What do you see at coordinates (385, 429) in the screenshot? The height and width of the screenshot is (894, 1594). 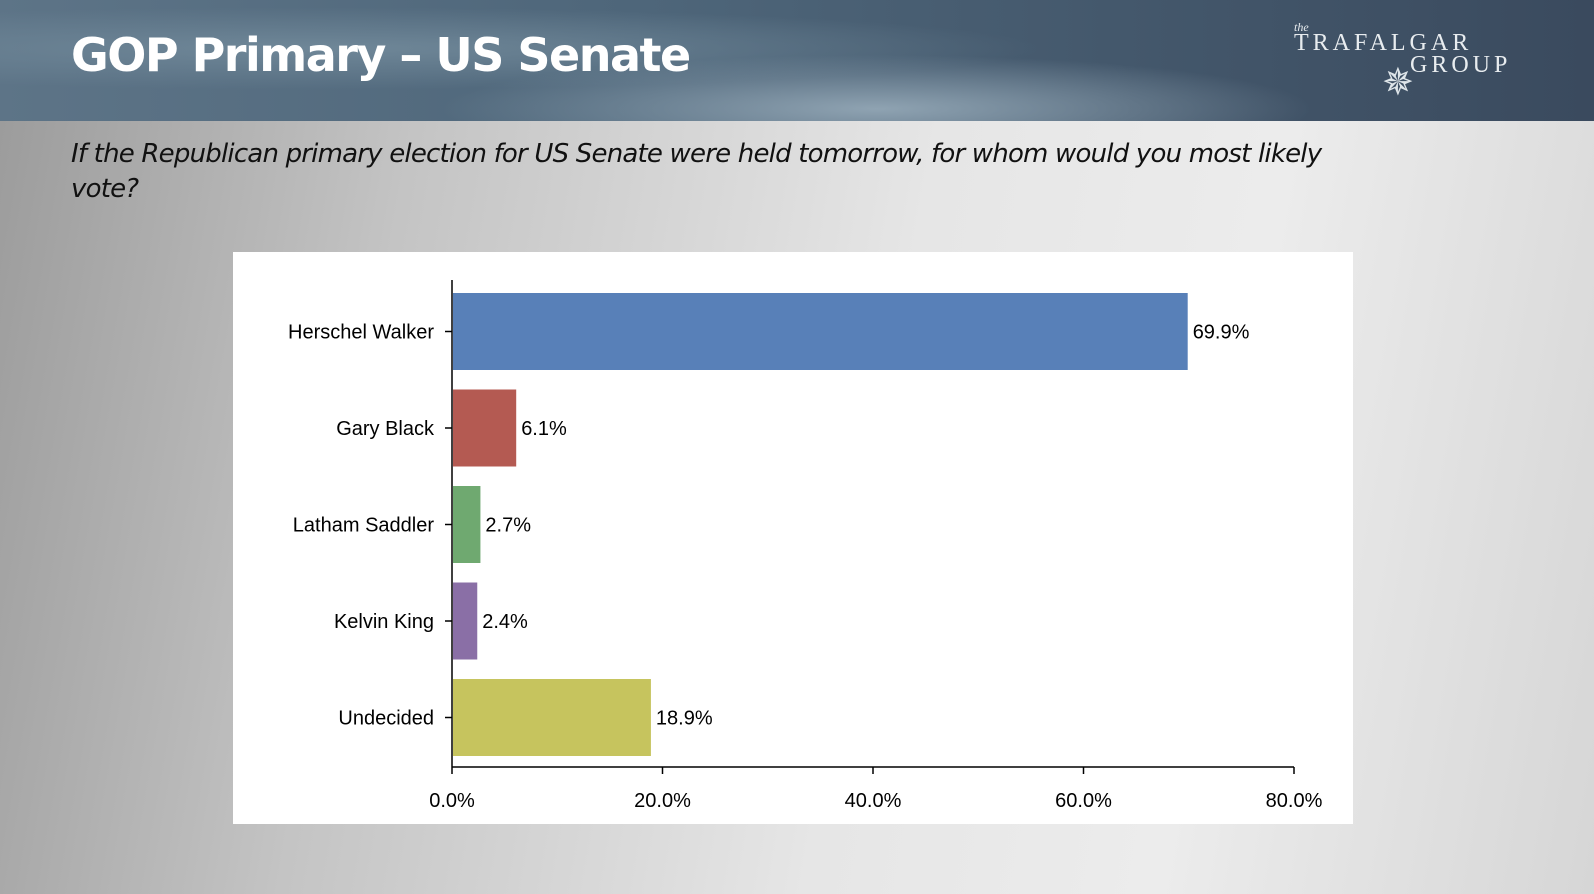 I see `category-label: Gary Black` at bounding box center [385, 429].